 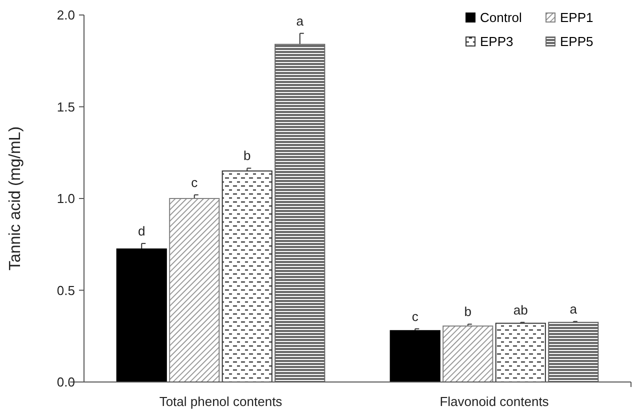 What do you see at coordinates (65, 106) in the screenshot?
I see `y-tick-label: 1.5` at bounding box center [65, 106].